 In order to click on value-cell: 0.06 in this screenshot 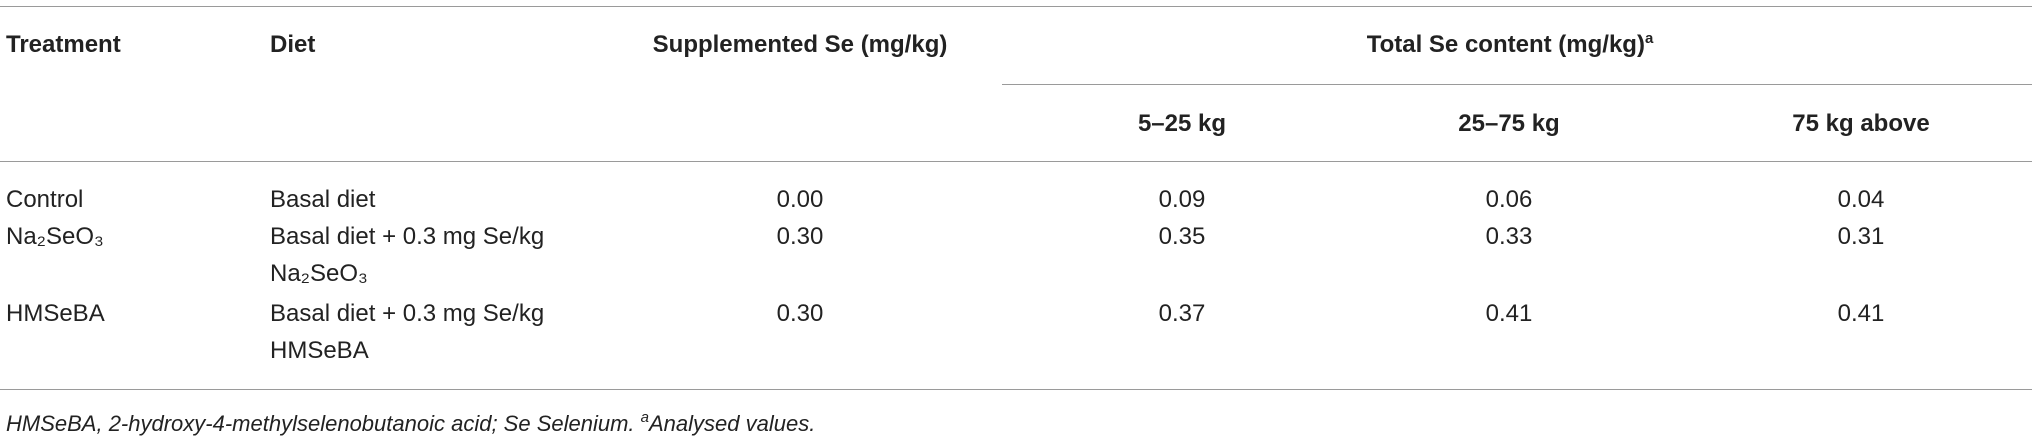, I will do `click(1509, 199)`.